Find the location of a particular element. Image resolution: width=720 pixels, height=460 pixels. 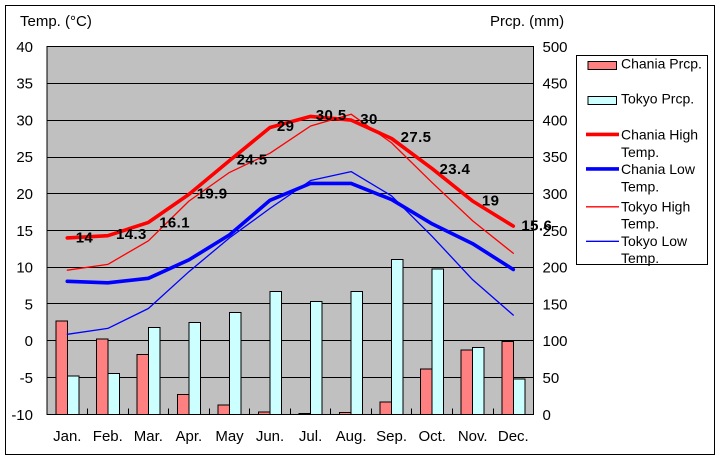

svg-text: Tokyo High is located at coordinates (655, 206).